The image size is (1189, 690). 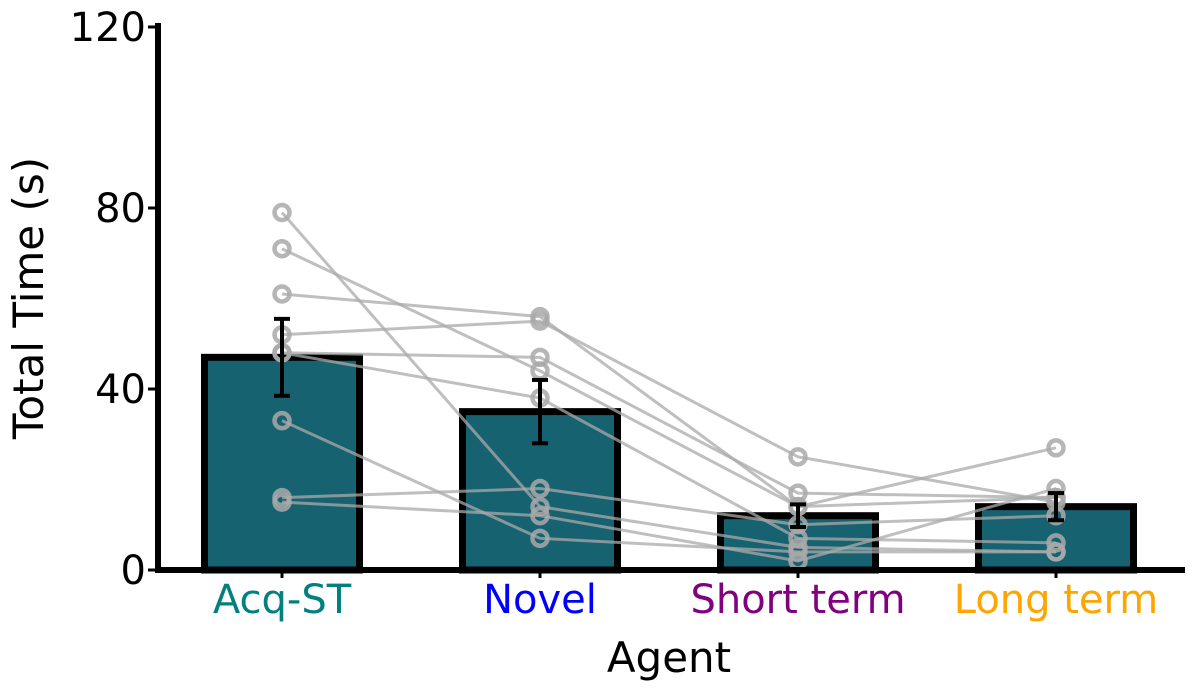 I want to click on y-tick-label: 120, so click(x=108, y=28).